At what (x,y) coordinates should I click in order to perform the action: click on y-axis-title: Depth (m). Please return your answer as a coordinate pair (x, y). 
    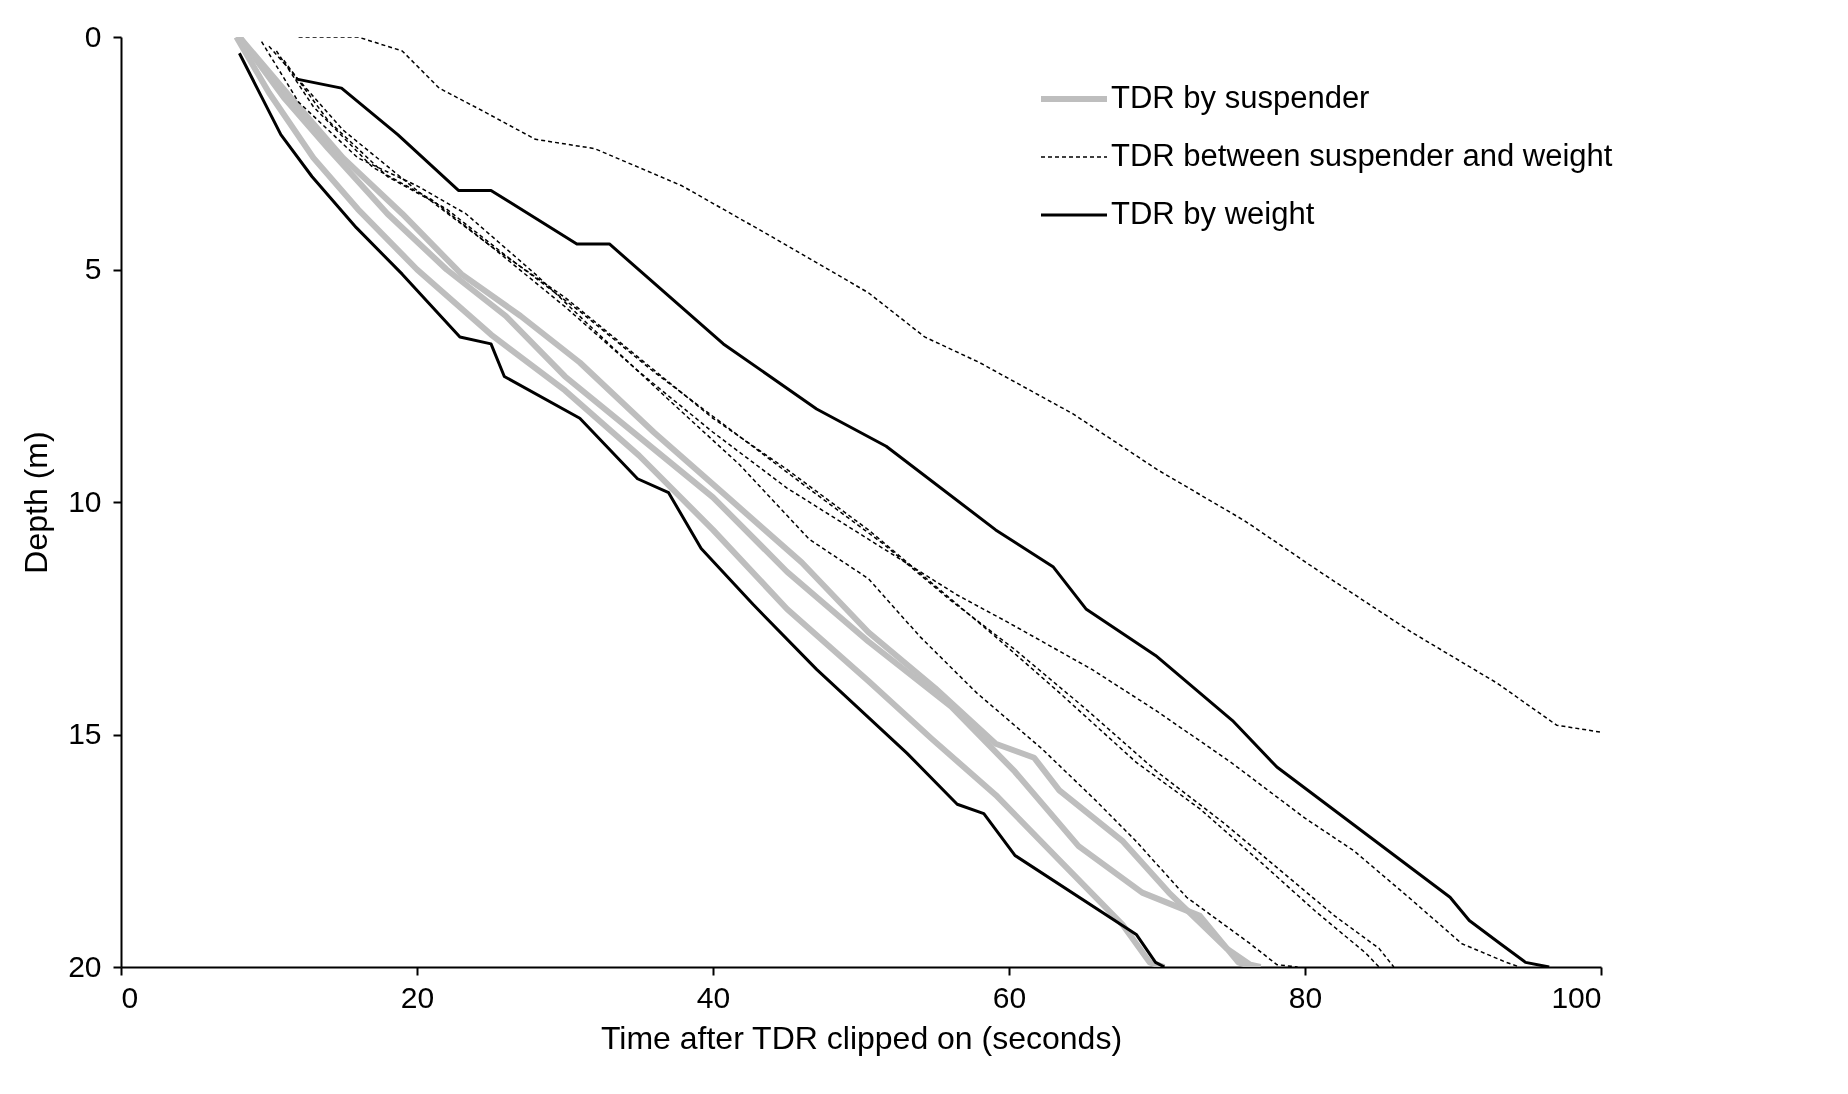
    Looking at the image, I should click on (36, 502).